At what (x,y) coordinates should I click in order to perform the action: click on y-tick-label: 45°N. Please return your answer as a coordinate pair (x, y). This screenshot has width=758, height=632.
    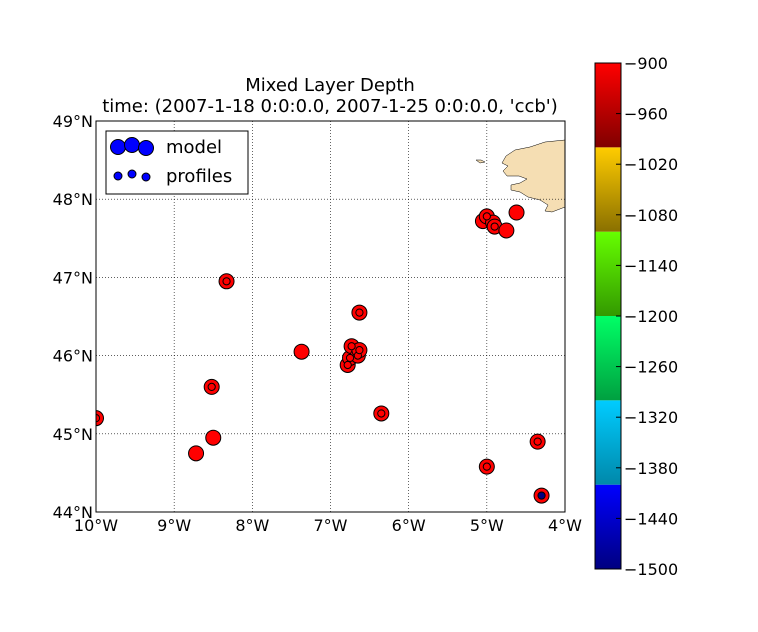
    Looking at the image, I should click on (73, 434).